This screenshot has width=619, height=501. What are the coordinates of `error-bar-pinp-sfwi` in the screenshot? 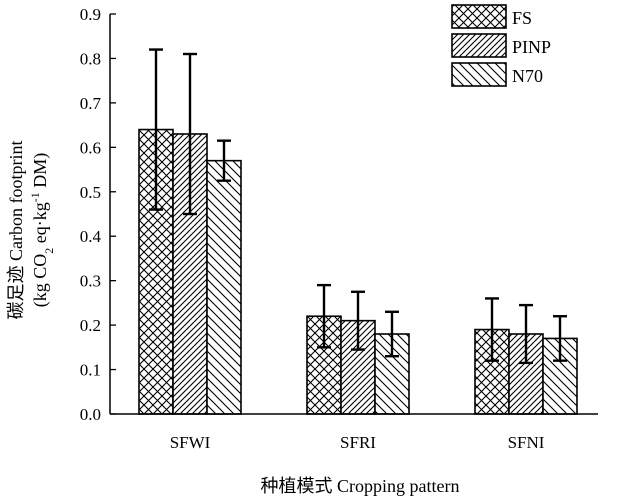 It's located at (190, 134).